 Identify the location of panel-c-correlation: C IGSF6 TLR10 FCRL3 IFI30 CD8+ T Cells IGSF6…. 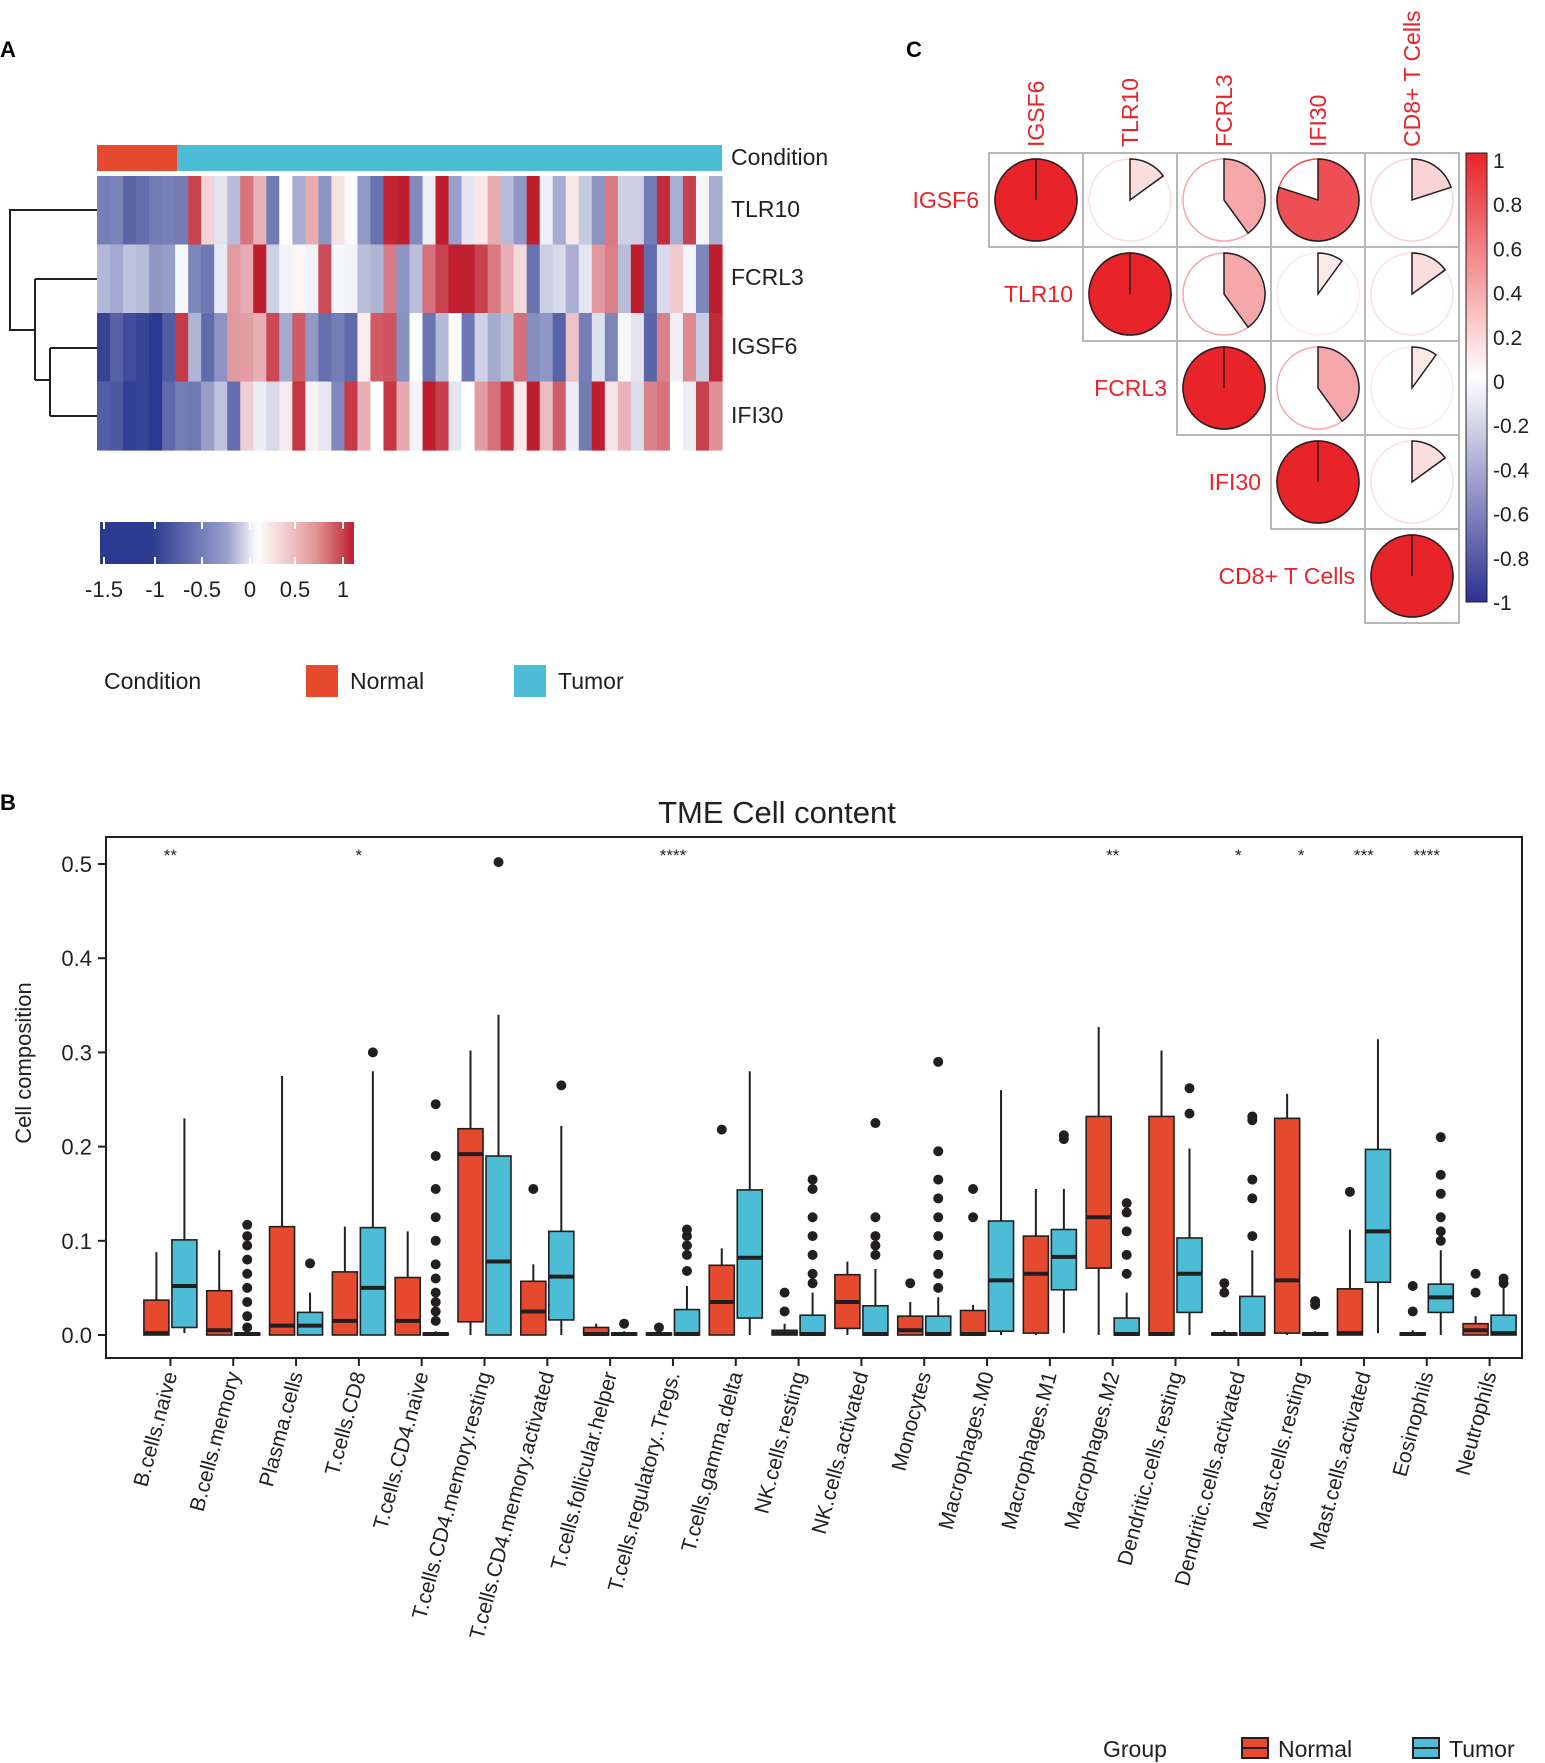
(1218, 317).